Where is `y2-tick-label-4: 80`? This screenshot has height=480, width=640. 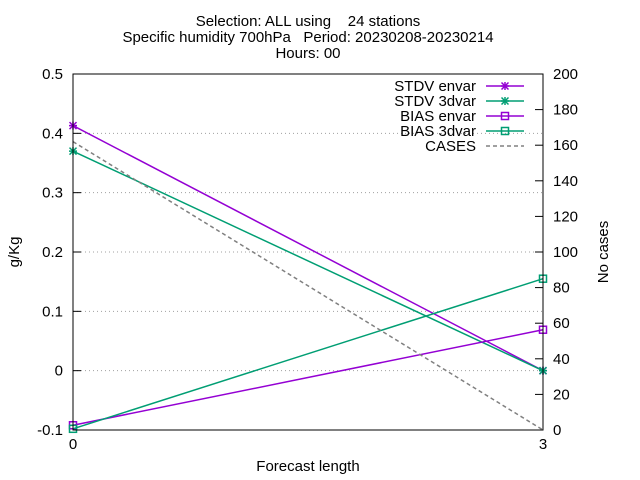 y2-tick-label-4: 80 is located at coordinates (561, 288).